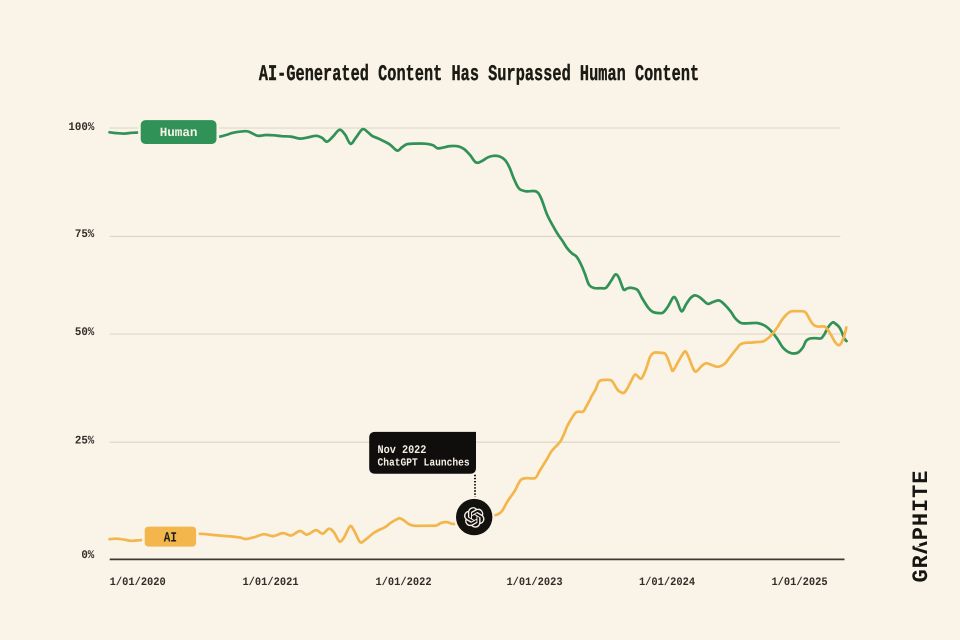 The width and height of the screenshot is (960, 640). I want to click on svg-text: 1/01/2021, so click(270, 582).